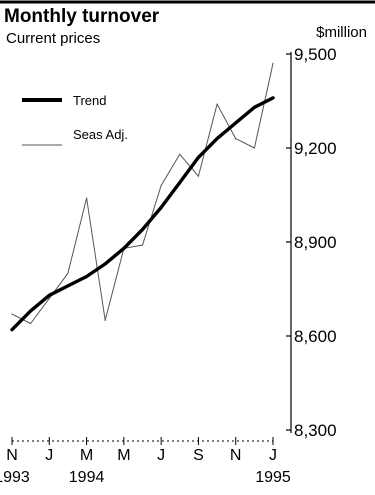  I want to click on y-axis-unit-label: $million, so click(341, 32).